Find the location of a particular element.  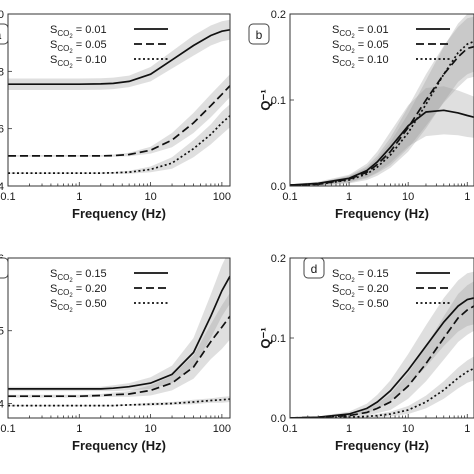

uncertainty-band-0.01 is located at coordinates (119, 55).